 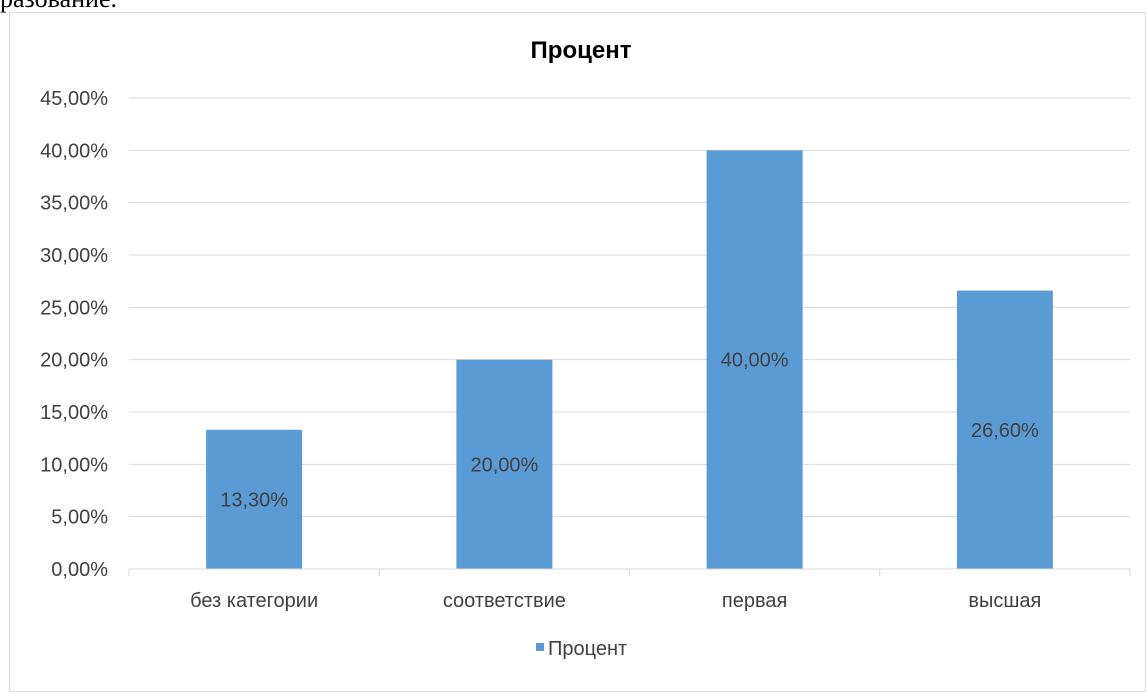 What do you see at coordinates (79, 570) in the screenshot?
I see `y-tick-label: 0,00%` at bounding box center [79, 570].